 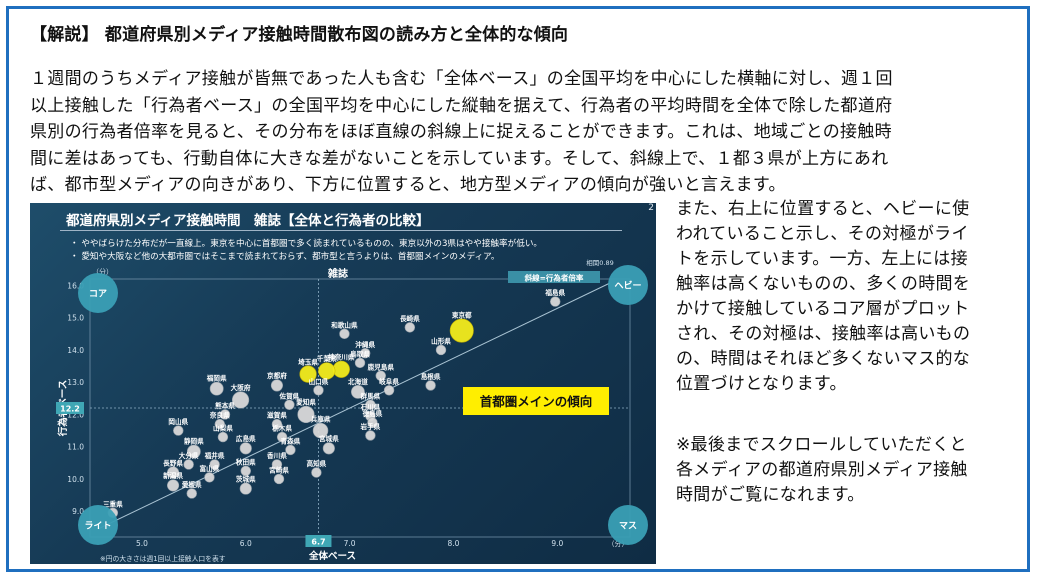 I want to click on point-label: 鹿児島県, so click(x=381, y=366).